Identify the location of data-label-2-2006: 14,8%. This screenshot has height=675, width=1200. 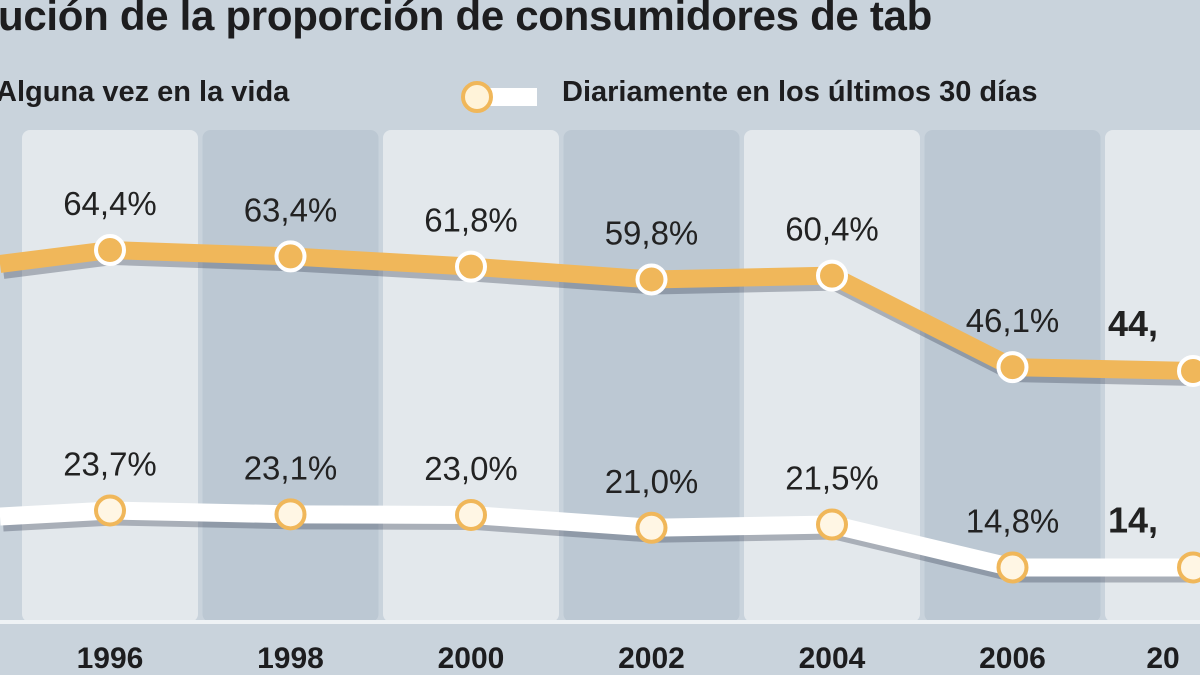
(1013, 520).